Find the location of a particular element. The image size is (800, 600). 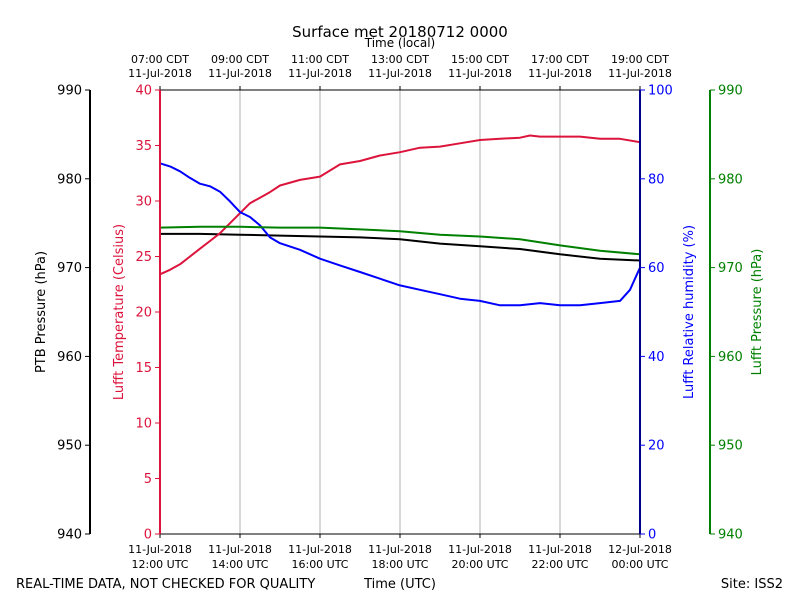

ptb-axis-label: PTB Pressure (hPa) is located at coordinates (41, 312).